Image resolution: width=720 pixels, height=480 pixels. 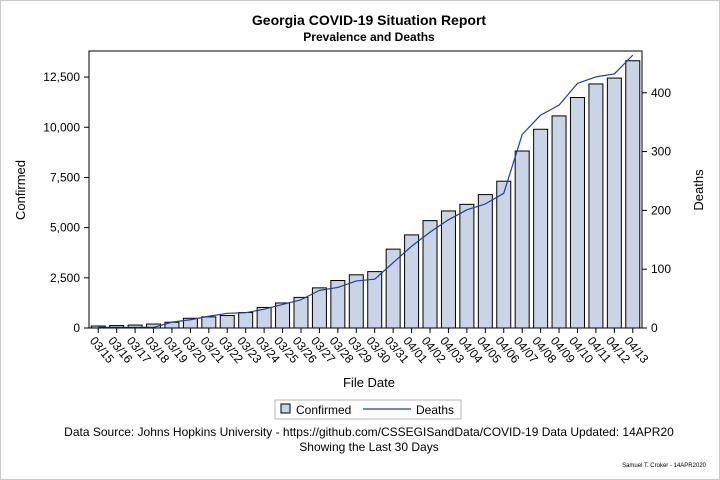 What do you see at coordinates (661, 269) in the screenshot?
I see `y2-tick-label: 100` at bounding box center [661, 269].